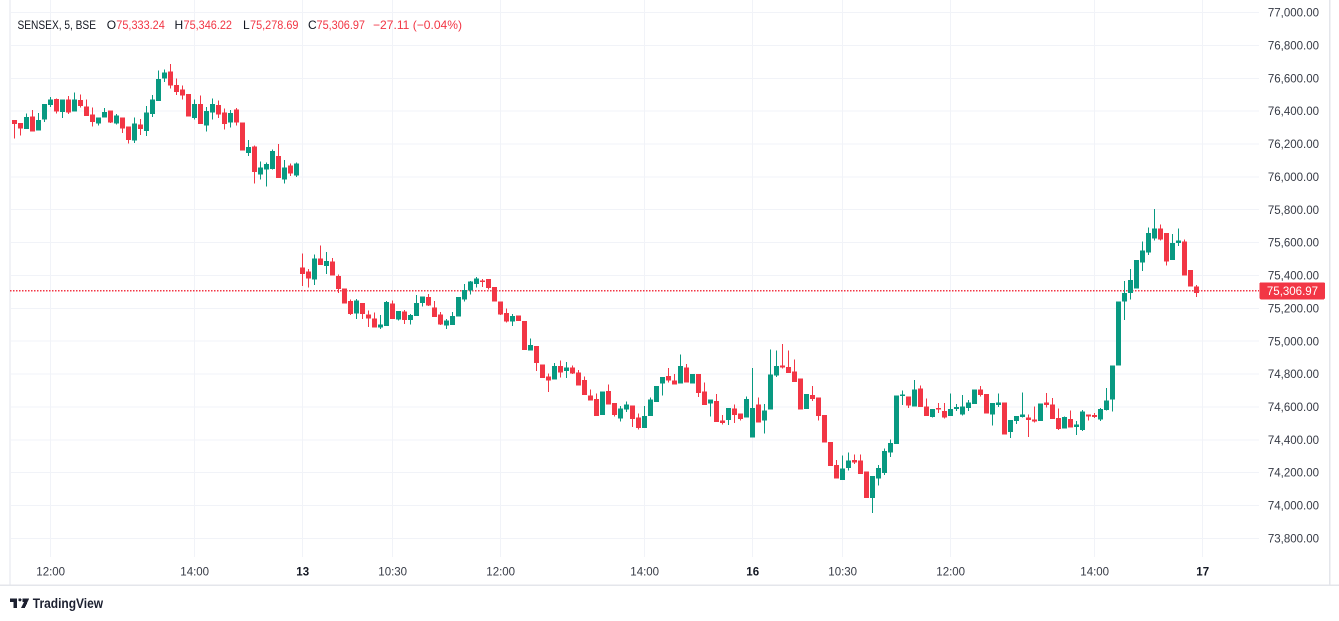  Describe the element at coordinates (68, 603) in the screenshot. I see `svg-text: TradingView` at that location.